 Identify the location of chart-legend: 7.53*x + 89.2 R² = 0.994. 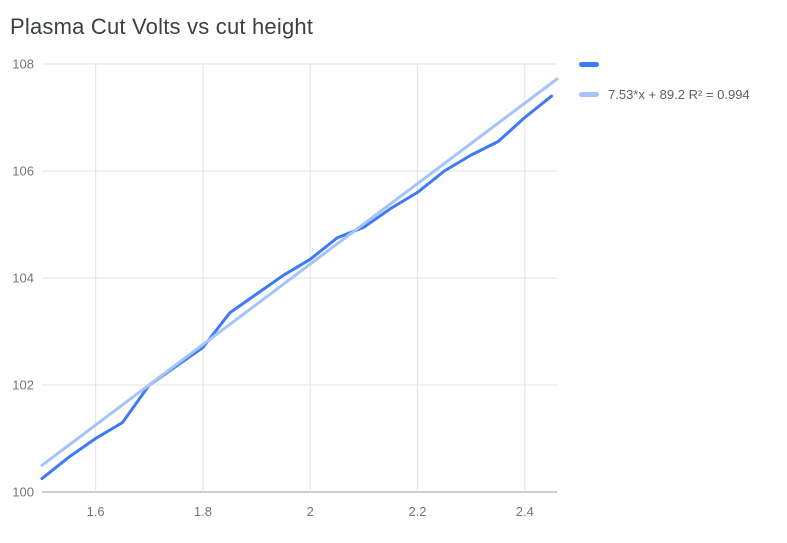
(664, 80).